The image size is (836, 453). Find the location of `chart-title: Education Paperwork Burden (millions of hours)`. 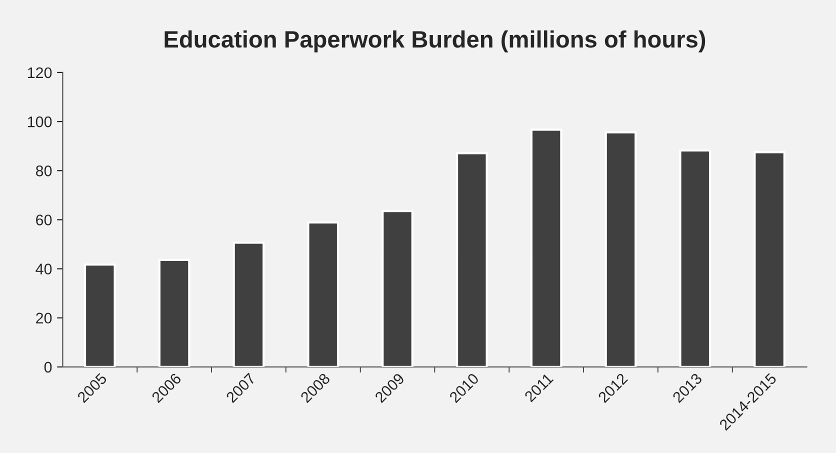

chart-title: Education Paperwork Burden (millions of hours) is located at coordinates (435, 41).